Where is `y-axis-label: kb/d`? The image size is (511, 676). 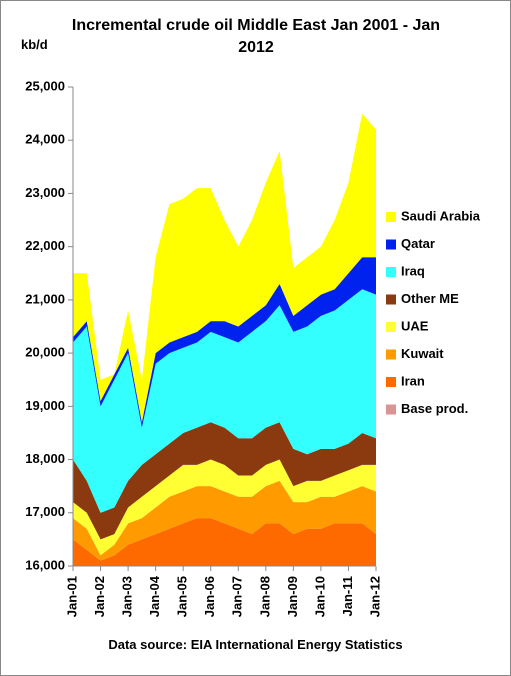
y-axis-label: kb/d is located at coordinates (34, 44).